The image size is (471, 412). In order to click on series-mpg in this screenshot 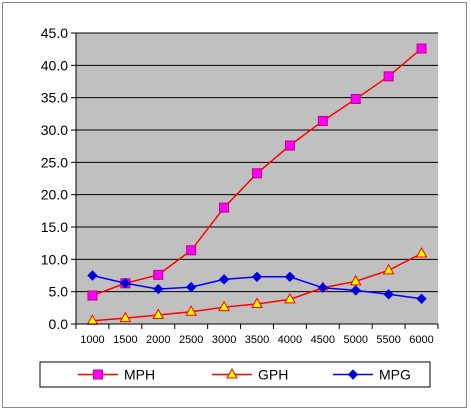, I will do `click(257, 287)`.